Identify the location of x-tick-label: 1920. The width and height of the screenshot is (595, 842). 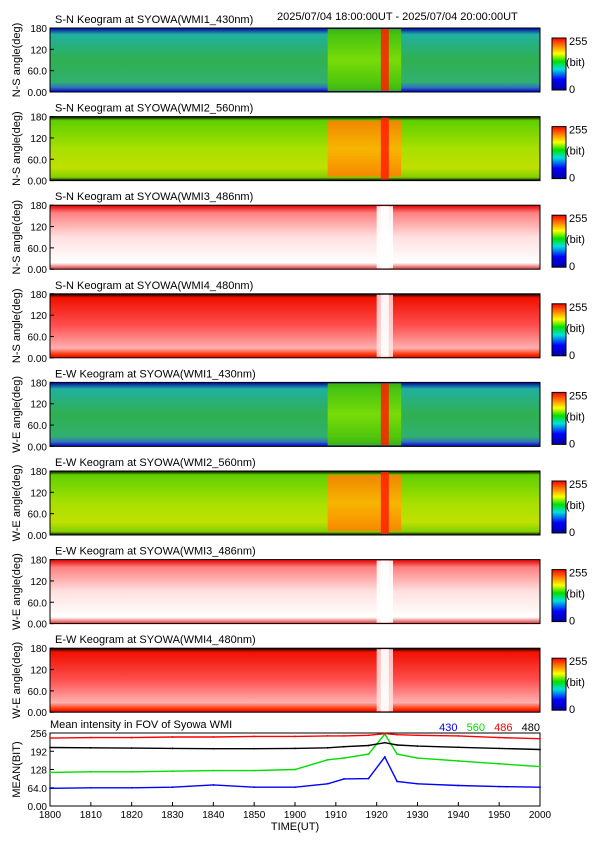
(377, 815).